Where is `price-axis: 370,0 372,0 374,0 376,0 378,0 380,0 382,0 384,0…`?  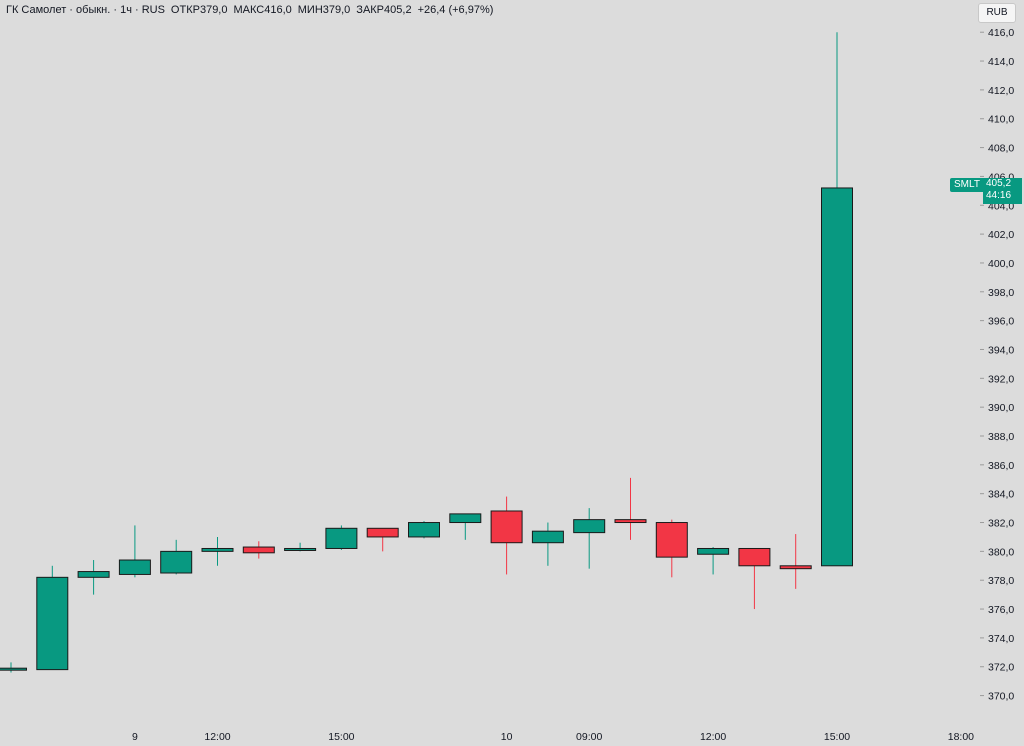 price-axis: 370,0 372,0 374,0 376,0 378,0 380,0 382,0 384,0… is located at coordinates (997, 365).